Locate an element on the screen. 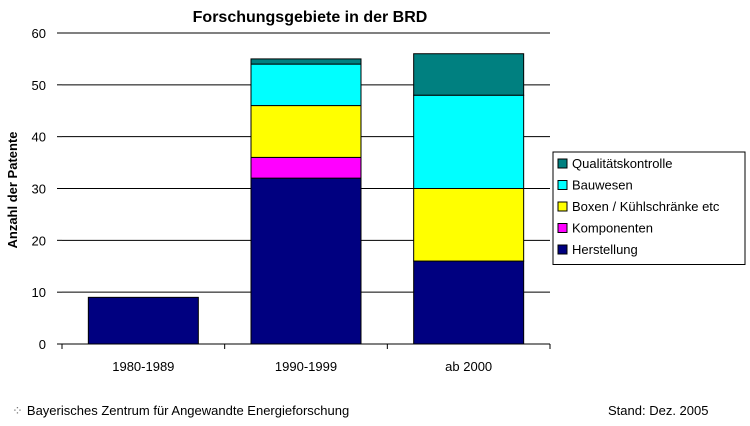 The height and width of the screenshot is (426, 750). legend-box is located at coordinates (649, 208).